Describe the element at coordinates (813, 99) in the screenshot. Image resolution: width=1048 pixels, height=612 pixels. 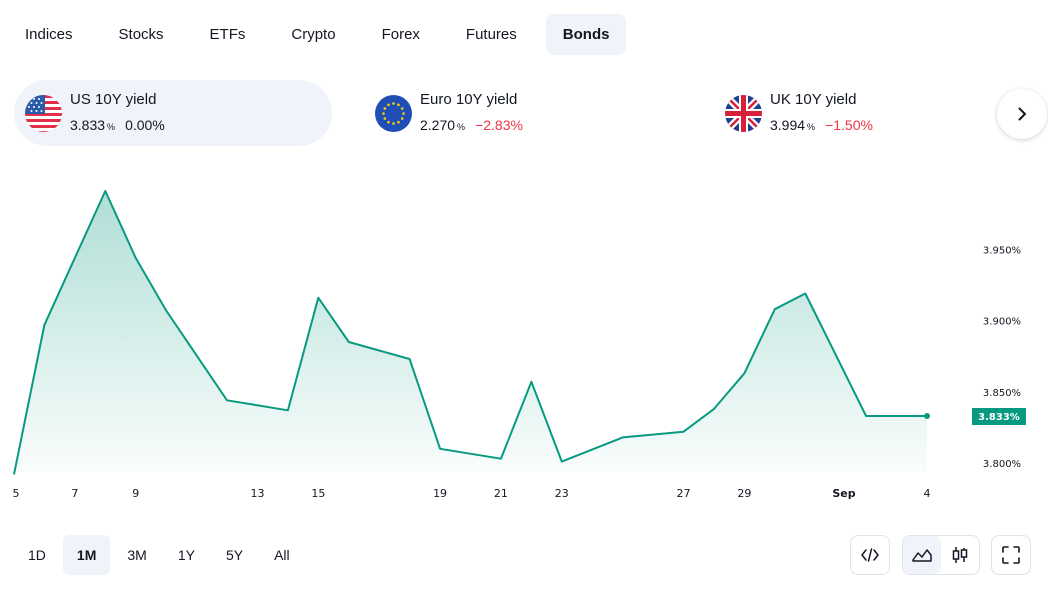
I see `ticker-name: UK 10Y yield` at that location.